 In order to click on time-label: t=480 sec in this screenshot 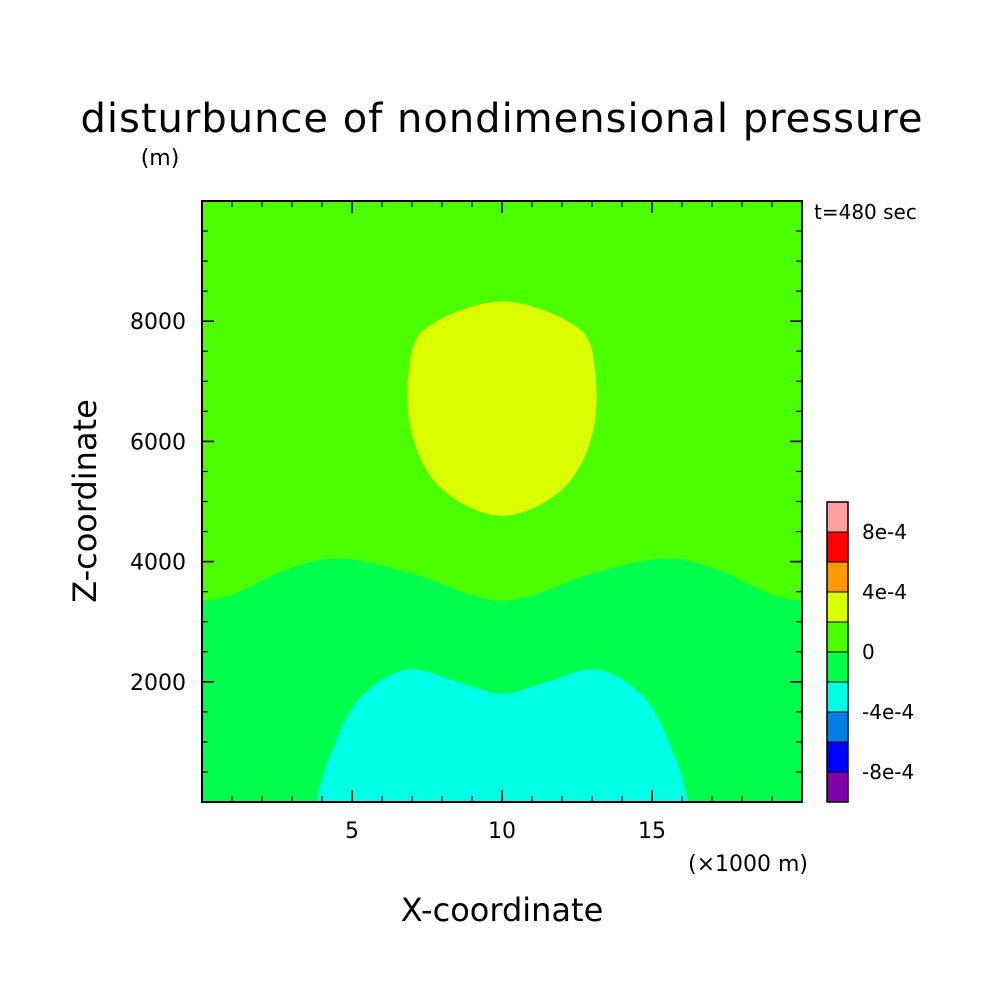, I will do `click(865, 212)`.